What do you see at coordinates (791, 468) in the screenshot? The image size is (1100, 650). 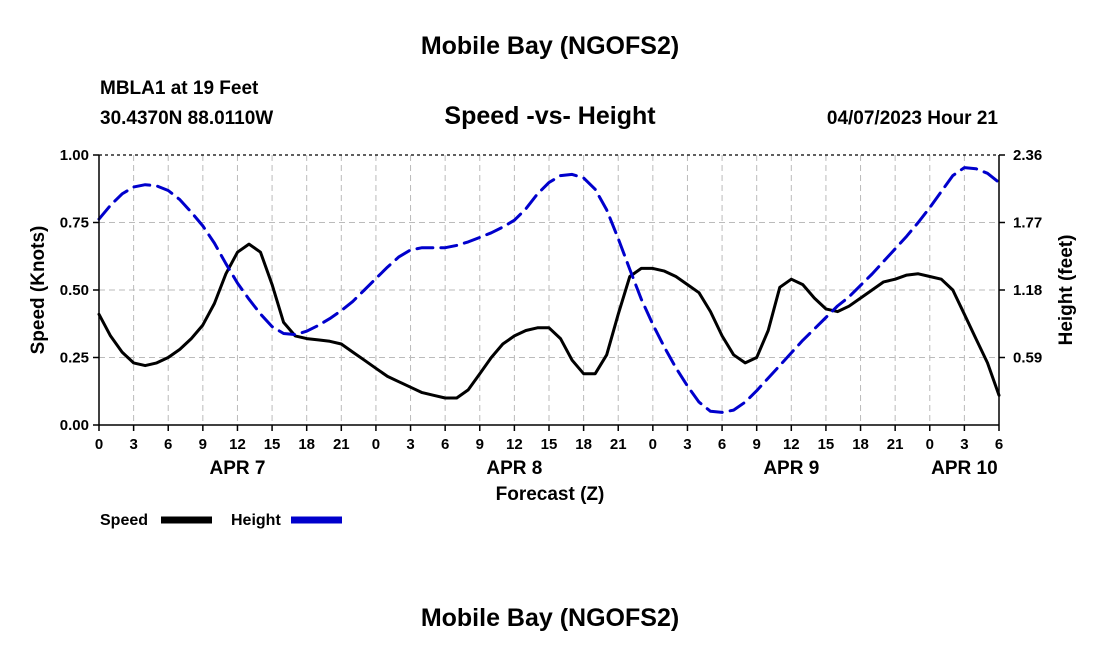 I see `x-day-label: APR 9` at bounding box center [791, 468].